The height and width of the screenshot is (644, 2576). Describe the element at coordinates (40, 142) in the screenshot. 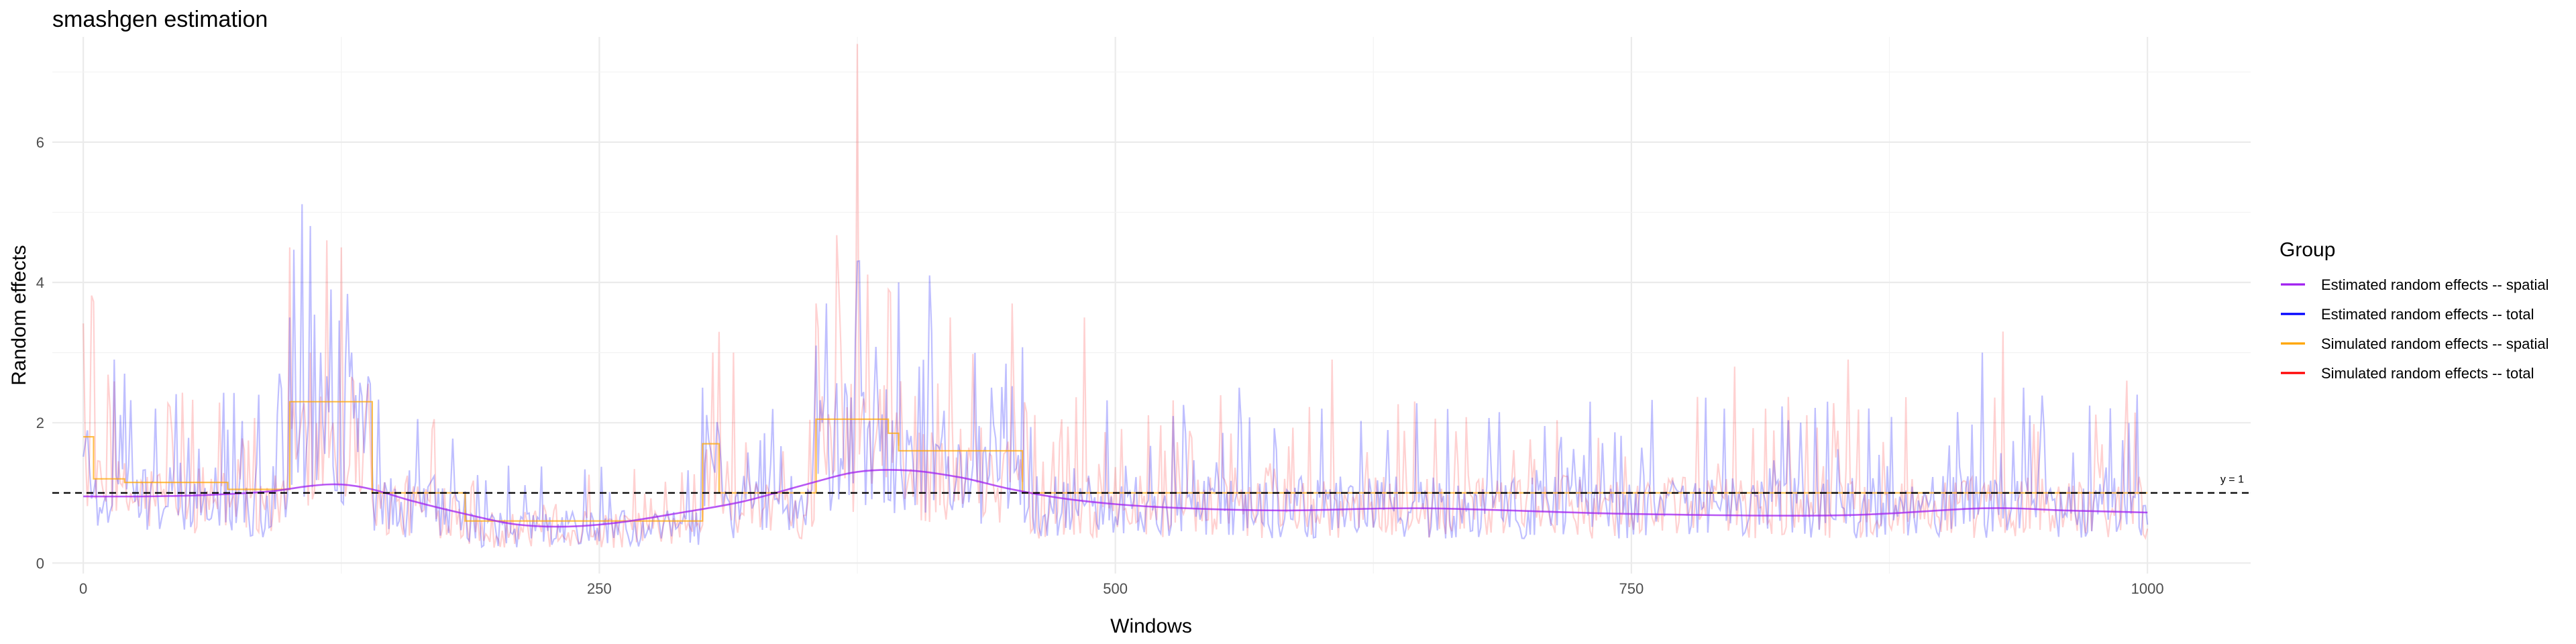

I see `y-tick-label: 6` at that location.